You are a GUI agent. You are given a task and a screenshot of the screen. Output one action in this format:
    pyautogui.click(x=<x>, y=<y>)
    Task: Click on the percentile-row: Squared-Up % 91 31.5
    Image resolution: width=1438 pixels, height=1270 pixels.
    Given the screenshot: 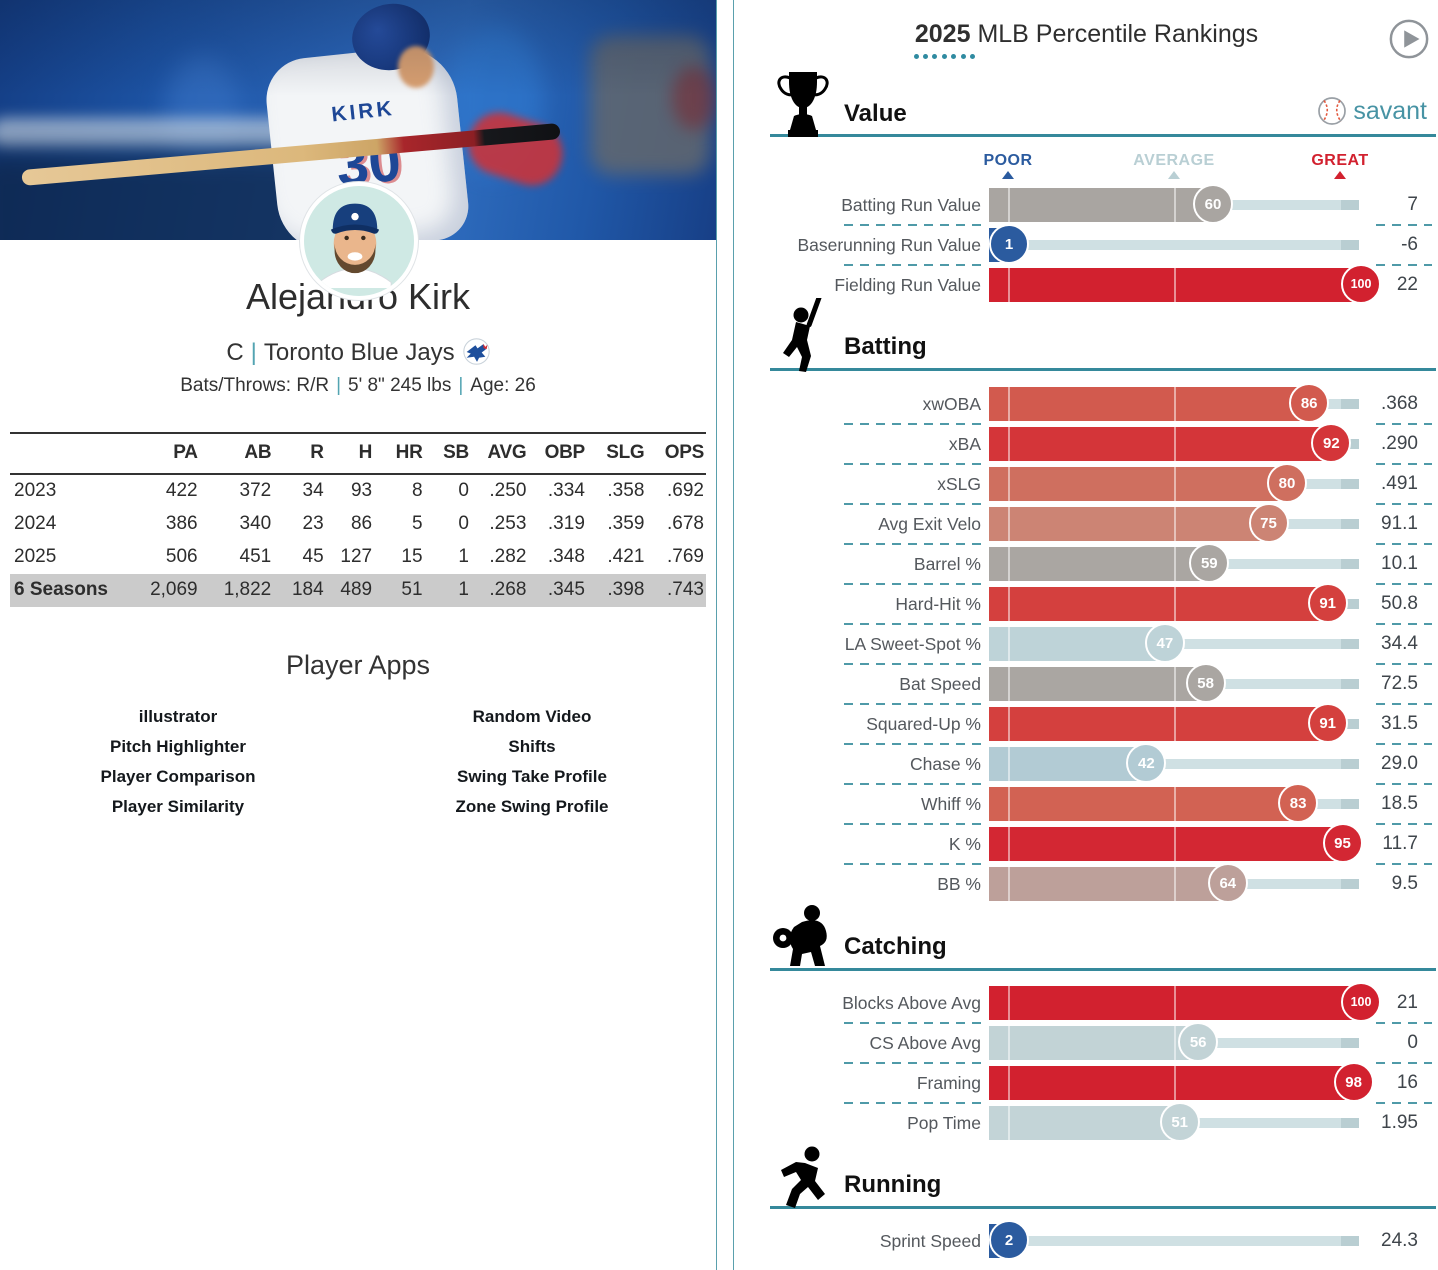 What is the action you would take?
    pyautogui.click(x=1086, y=723)
    